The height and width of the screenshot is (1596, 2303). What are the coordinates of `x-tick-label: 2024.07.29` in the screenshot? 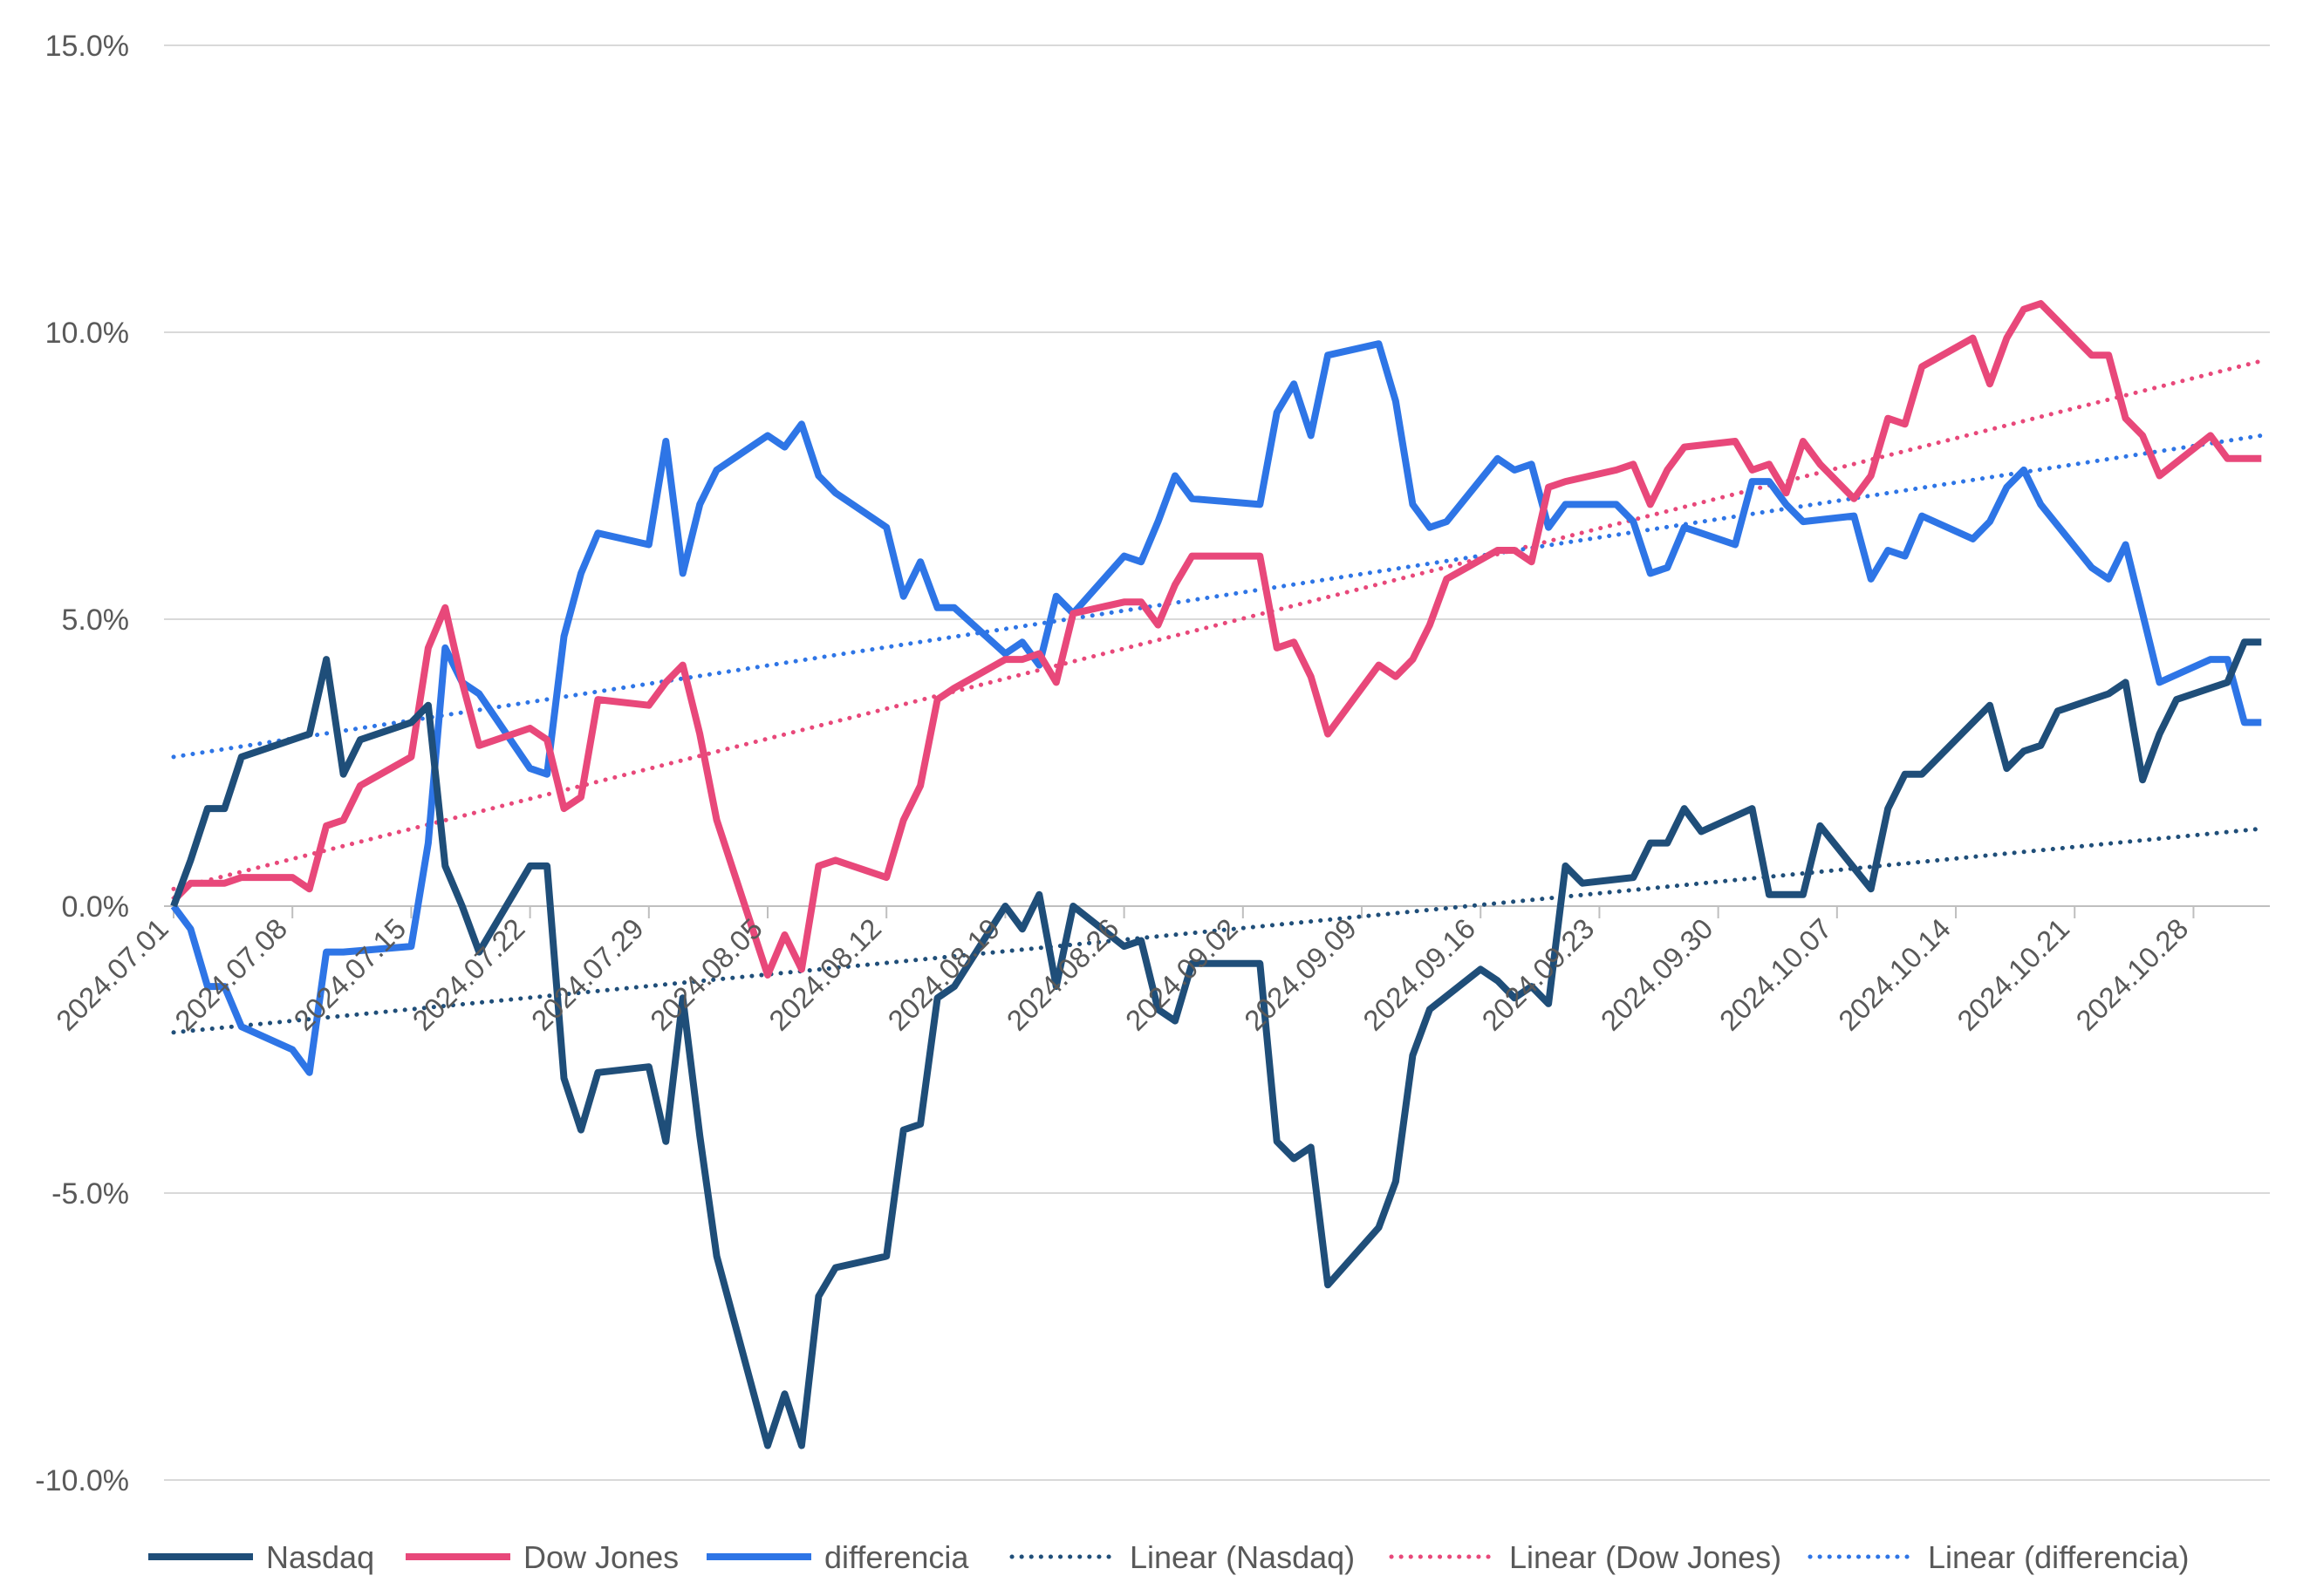 It's located at (587, 975).